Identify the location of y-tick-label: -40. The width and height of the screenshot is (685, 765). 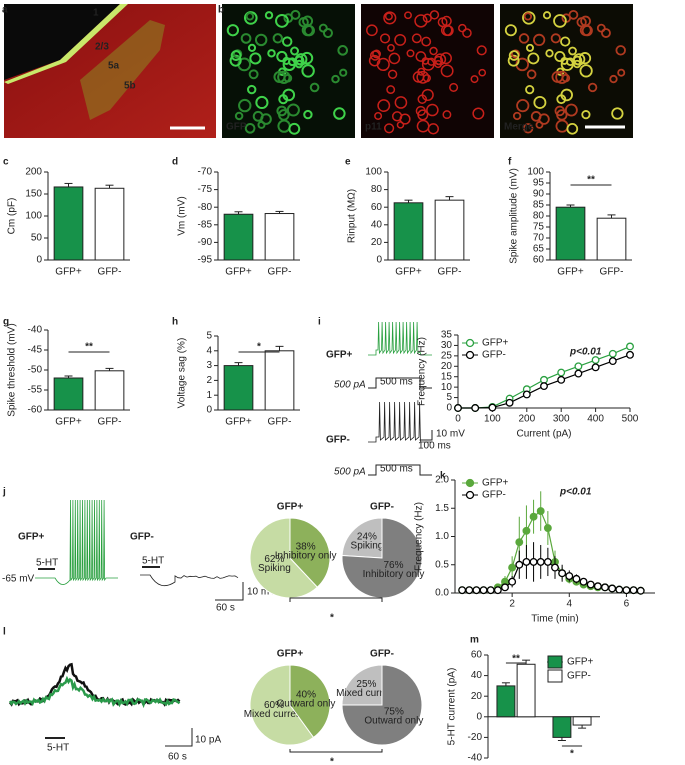
(475, 758).